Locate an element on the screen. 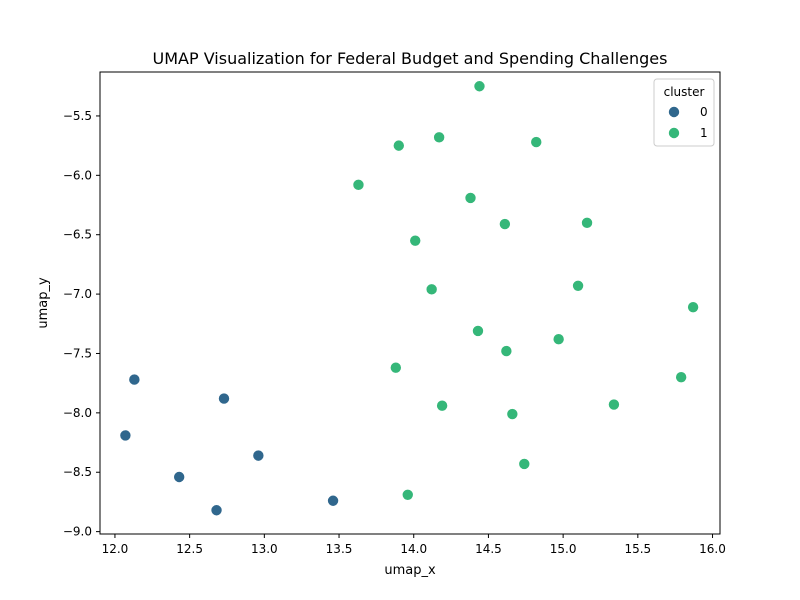 This screenshot has height=600, width=800. x-tick-label: 16.0 is located at coordinates (712, 549).